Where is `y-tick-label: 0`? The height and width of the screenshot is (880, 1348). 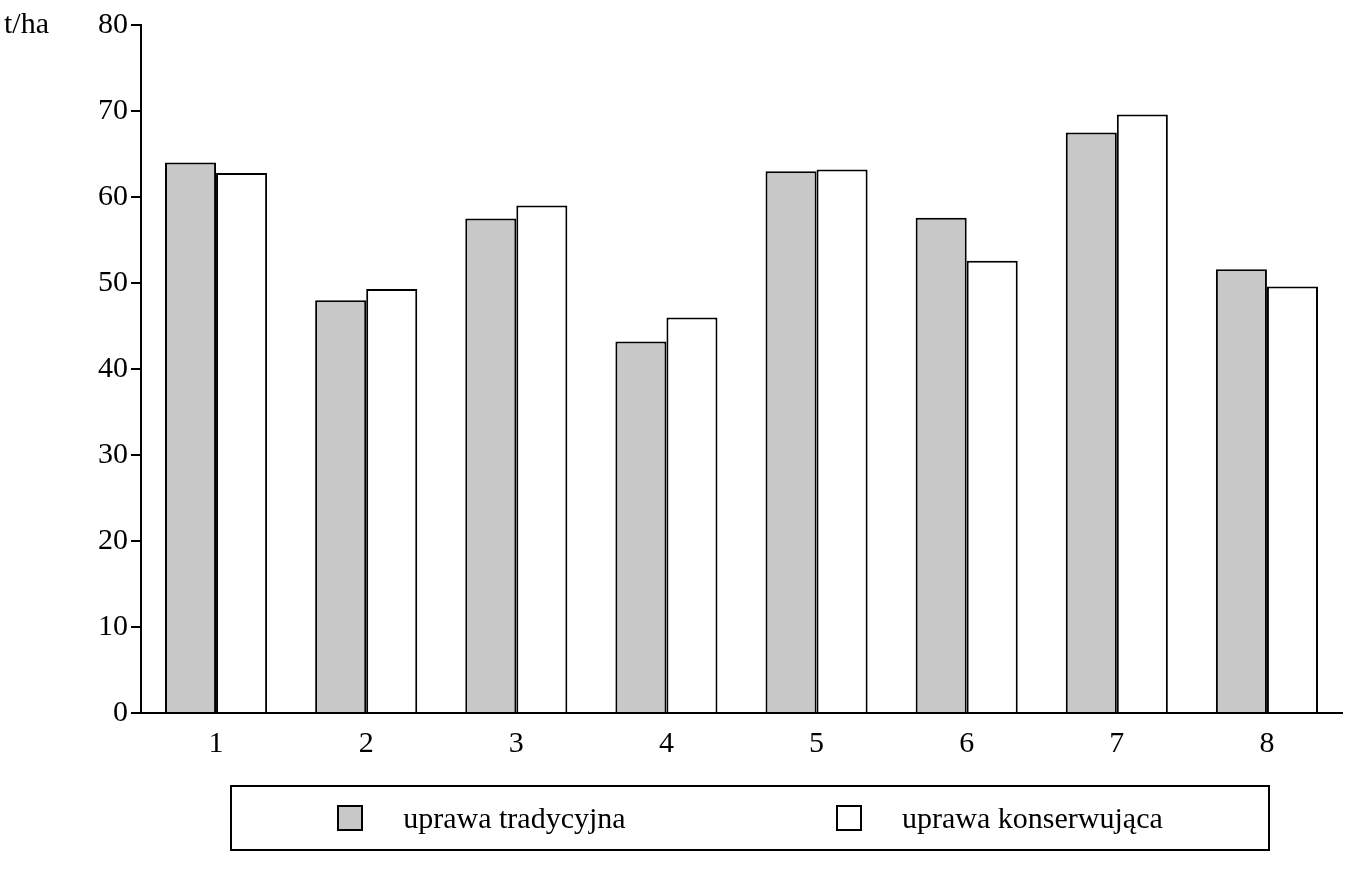
y-tick-label: 0 is located at coordinates (120, 710).